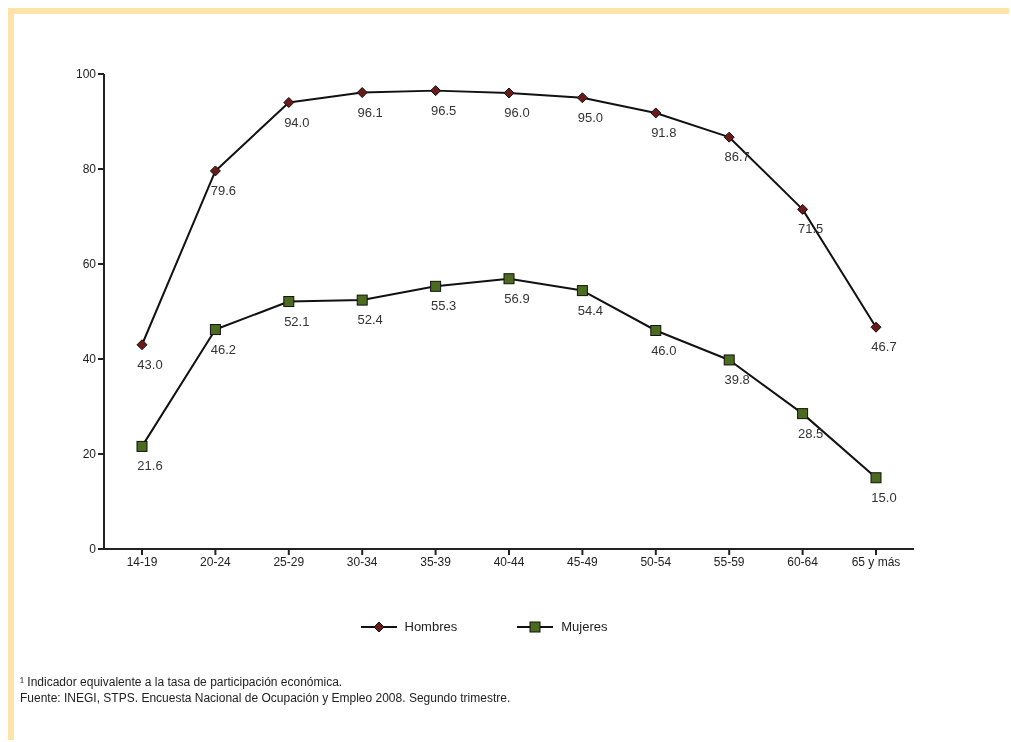  What do you see at coordinates (664, 350) in the screenshot?
I see `data-label: 46.0` at bounding box center [664, 350].